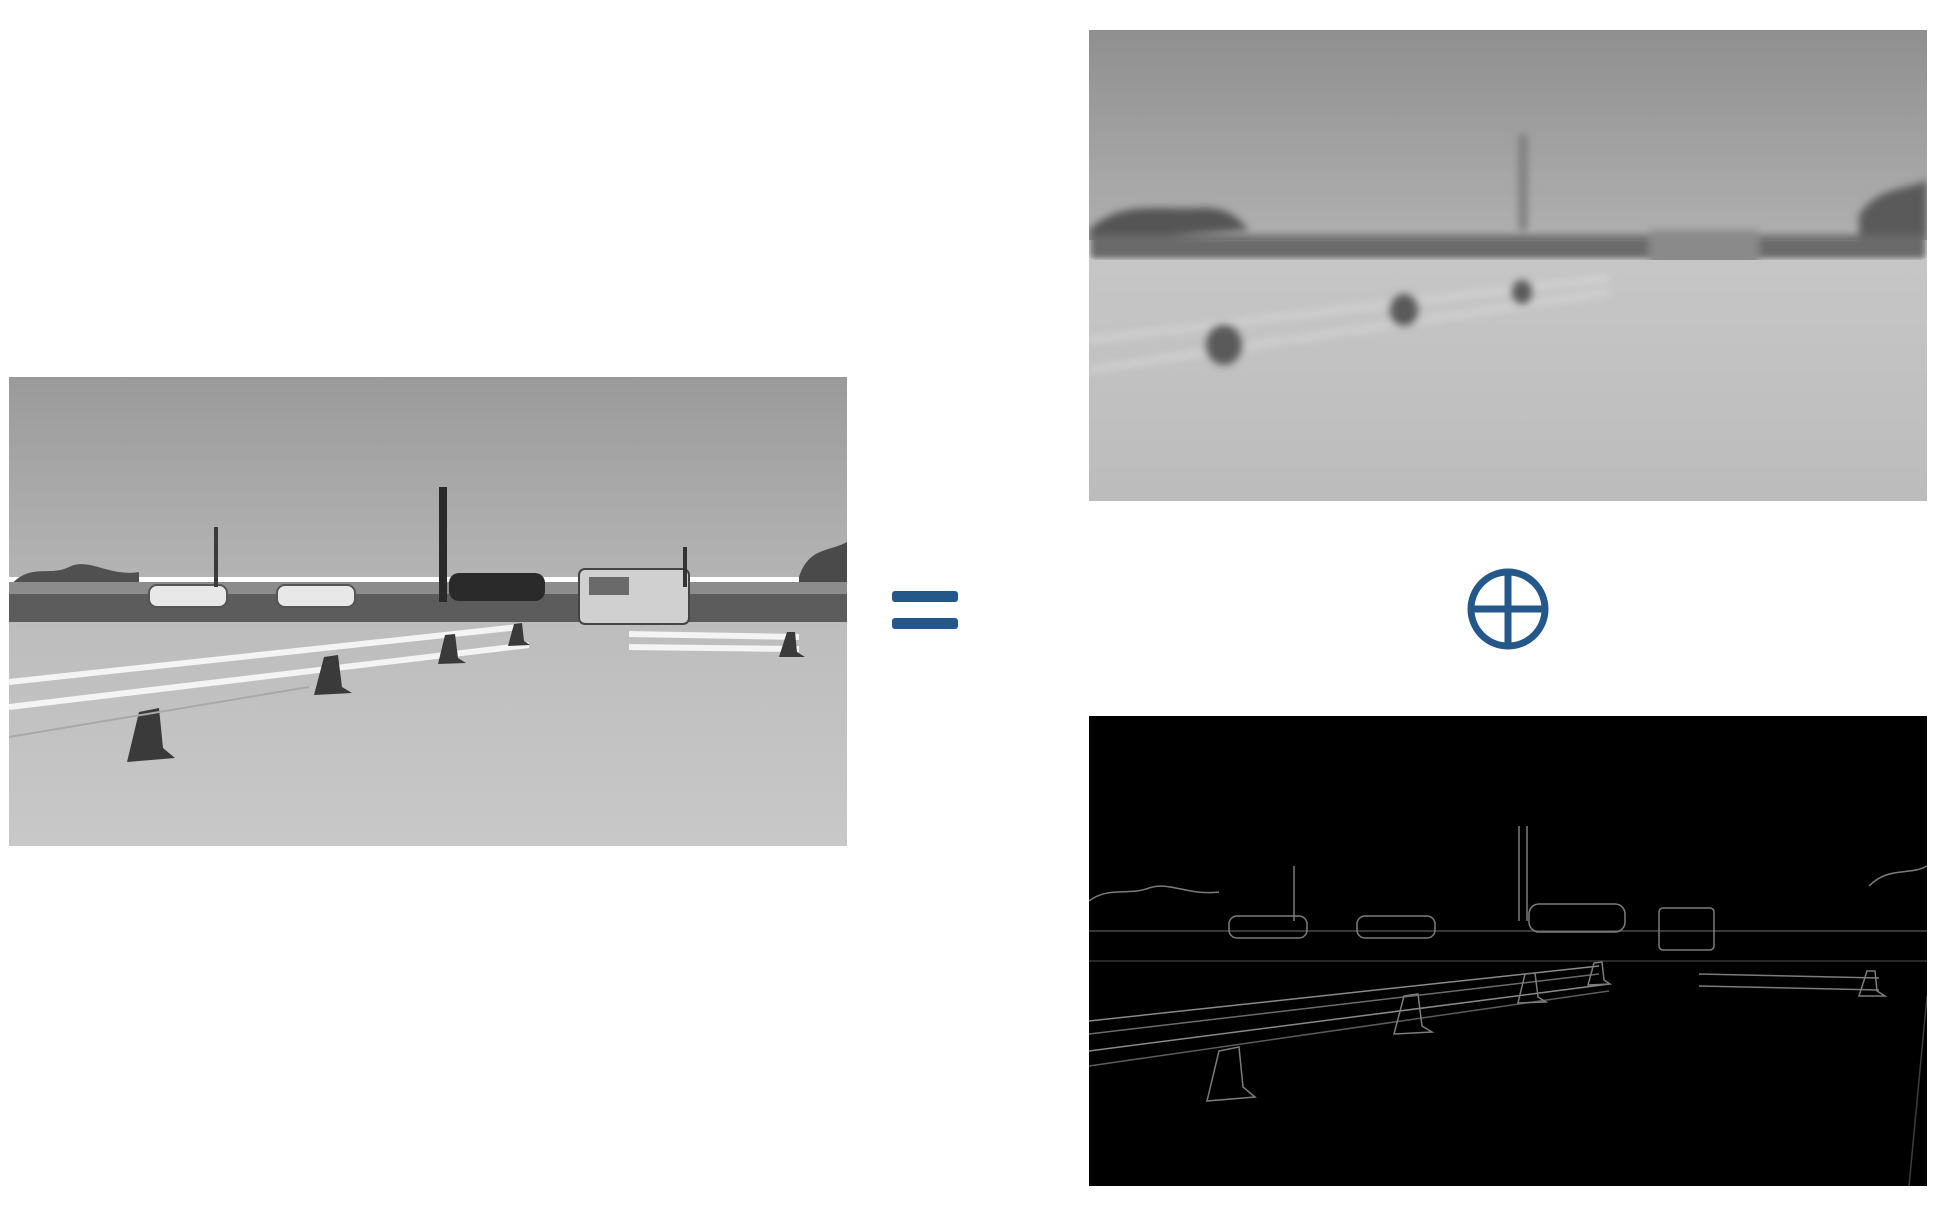 The width and height of the screenshot is (1938, 1209). I want to click on equals-icon, so click(925, 610).